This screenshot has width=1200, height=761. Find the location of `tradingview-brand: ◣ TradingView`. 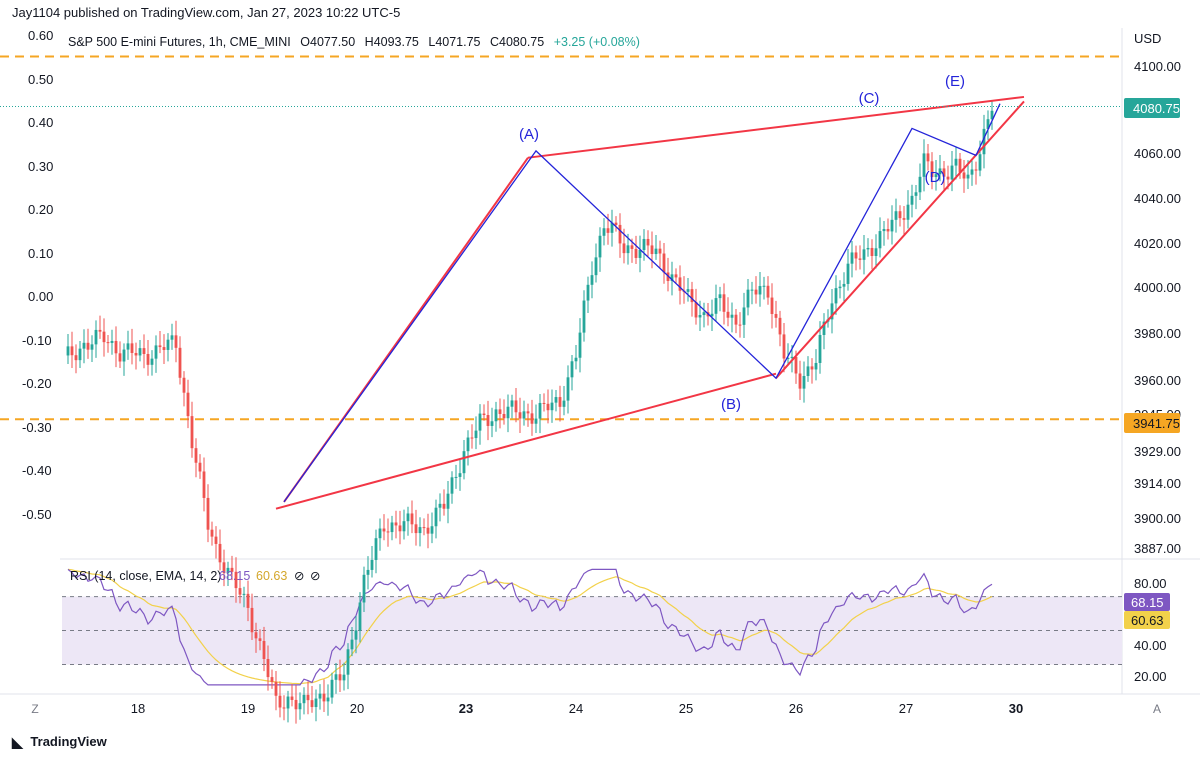

tradingview-brand: ◣ TradingView is located at coordinates (59, 742).